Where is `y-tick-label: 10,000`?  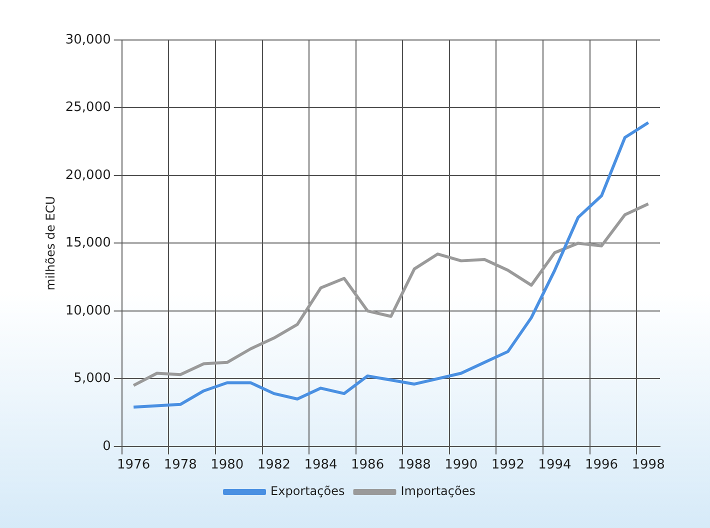
y-tick-label: 10,000 is located at coordinates (88, 310).